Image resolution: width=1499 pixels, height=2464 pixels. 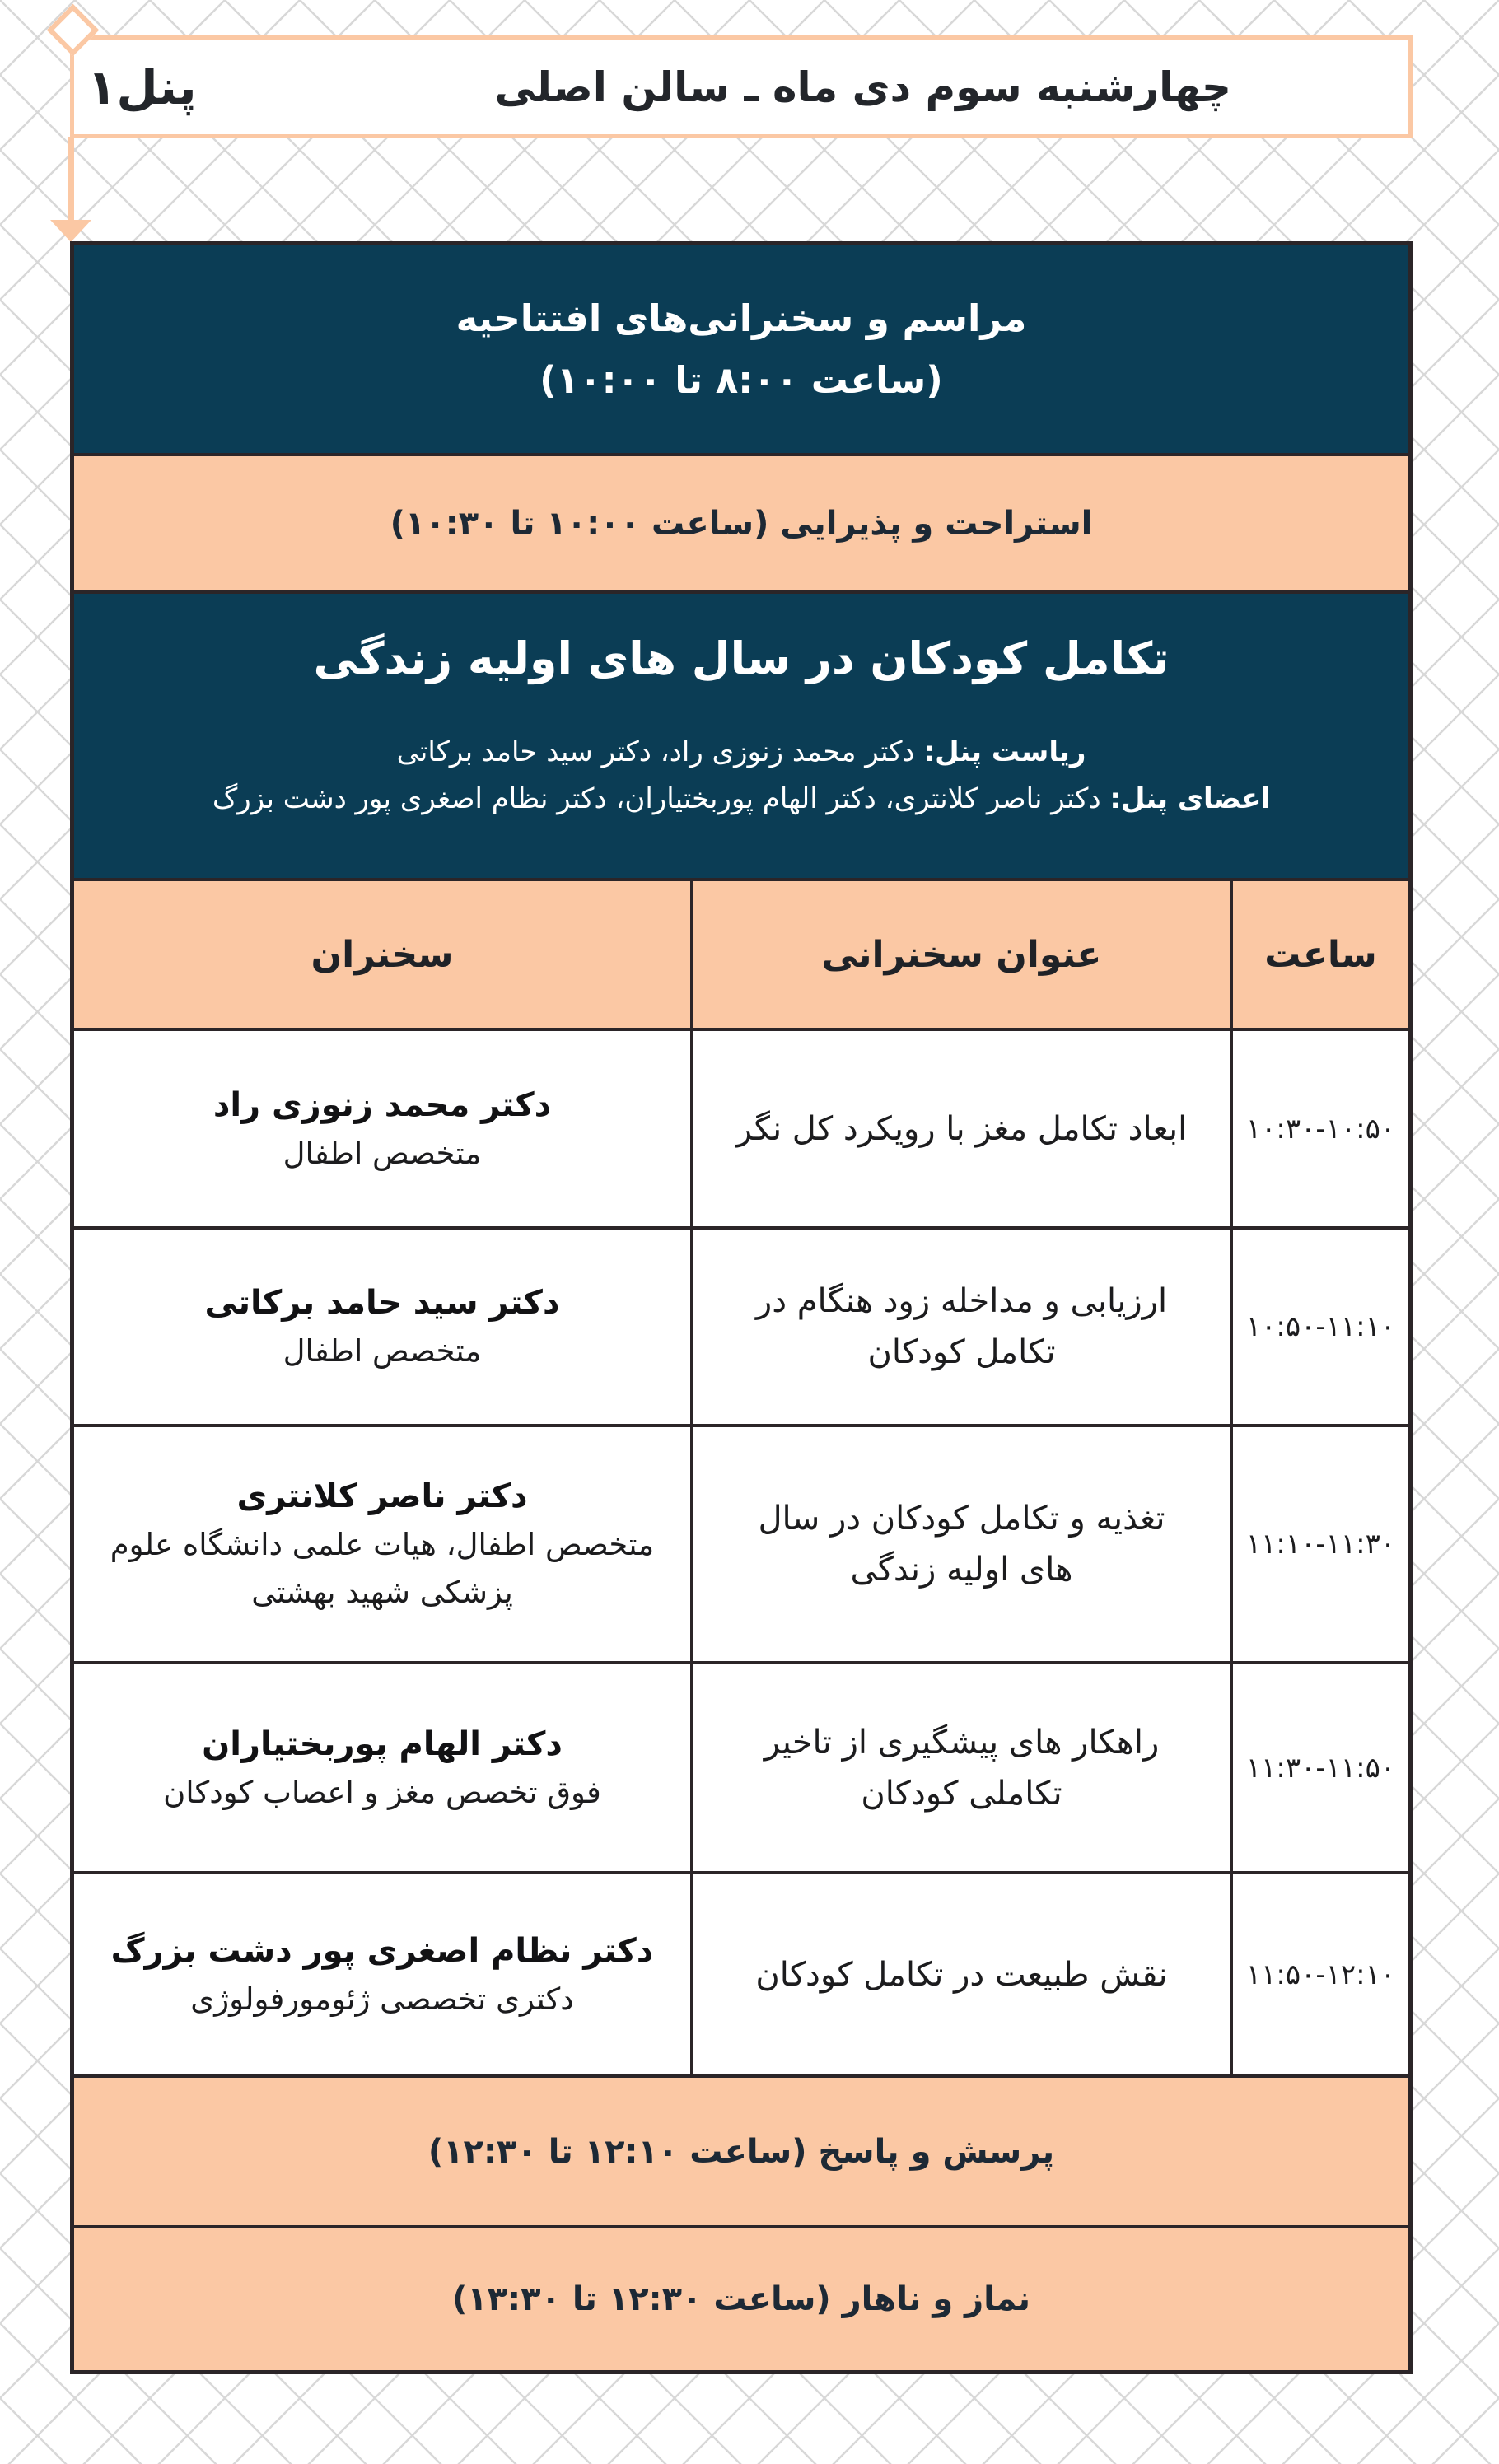 I want to click on table-cell-time: ۱۱:۳۰-۱۱:۵۰, so click(x=1319, y=1766).